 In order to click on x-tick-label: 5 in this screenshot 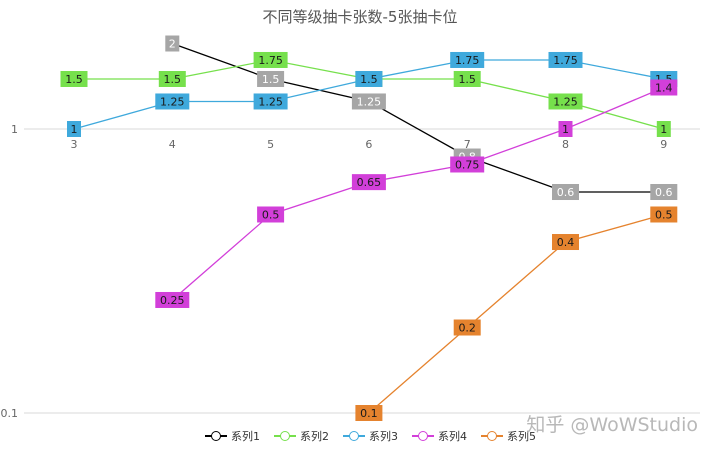, I will do `click(270, 144)`.